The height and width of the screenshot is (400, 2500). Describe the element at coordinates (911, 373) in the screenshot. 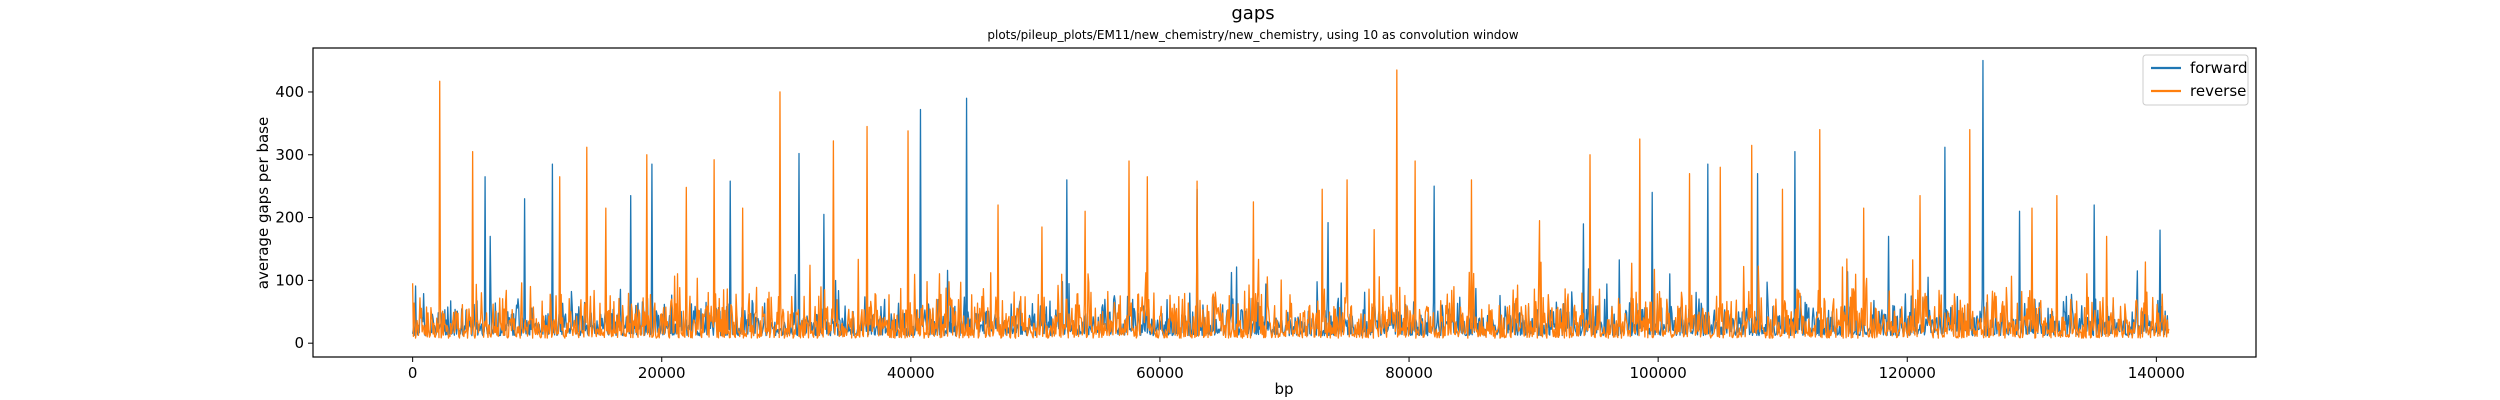

I see `x-tick-label: 40000` at that location.